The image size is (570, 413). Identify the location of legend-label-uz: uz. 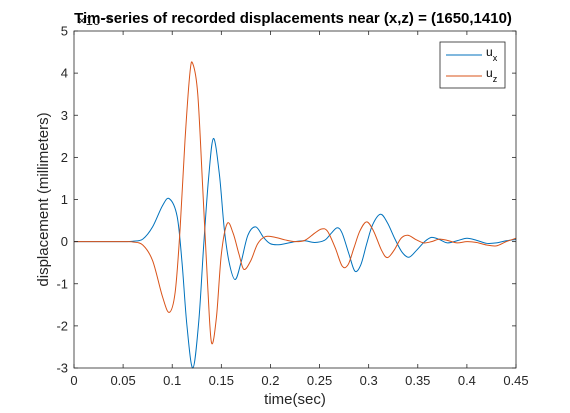
(492, 75).